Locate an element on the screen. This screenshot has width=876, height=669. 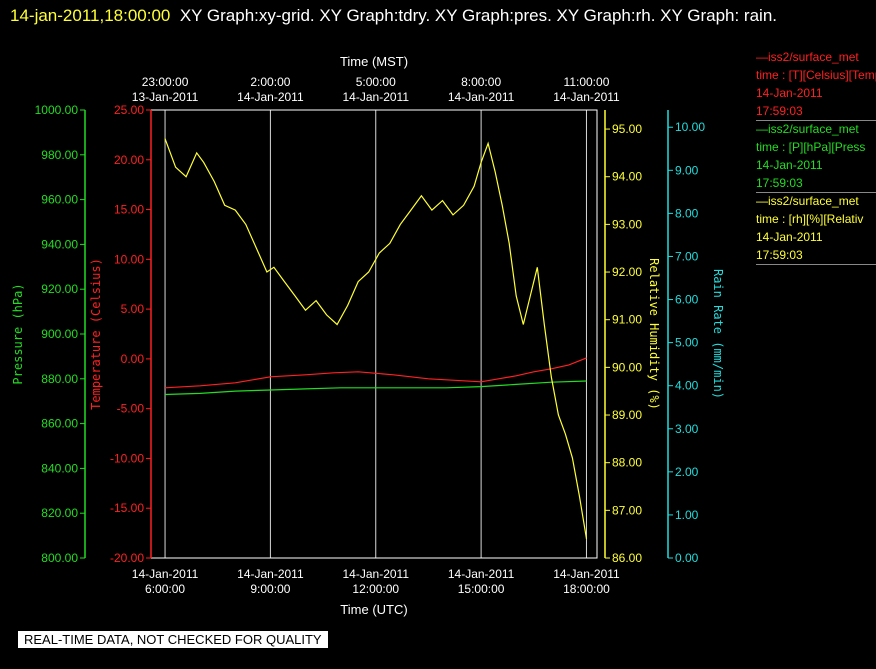
x-tick-label-bottom: 12:00:00 is located at coordinates (375, 589).